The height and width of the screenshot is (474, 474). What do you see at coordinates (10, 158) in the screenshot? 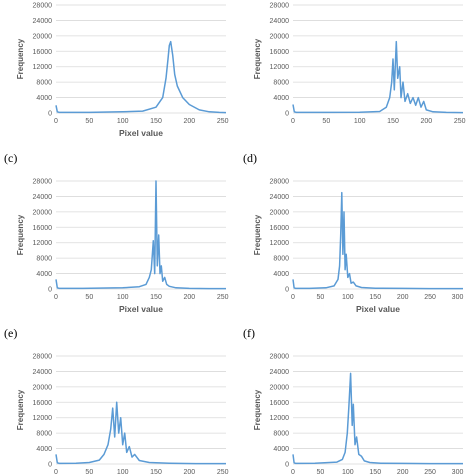
I see `panel-label: (c)` at bounding box center [10, 158].